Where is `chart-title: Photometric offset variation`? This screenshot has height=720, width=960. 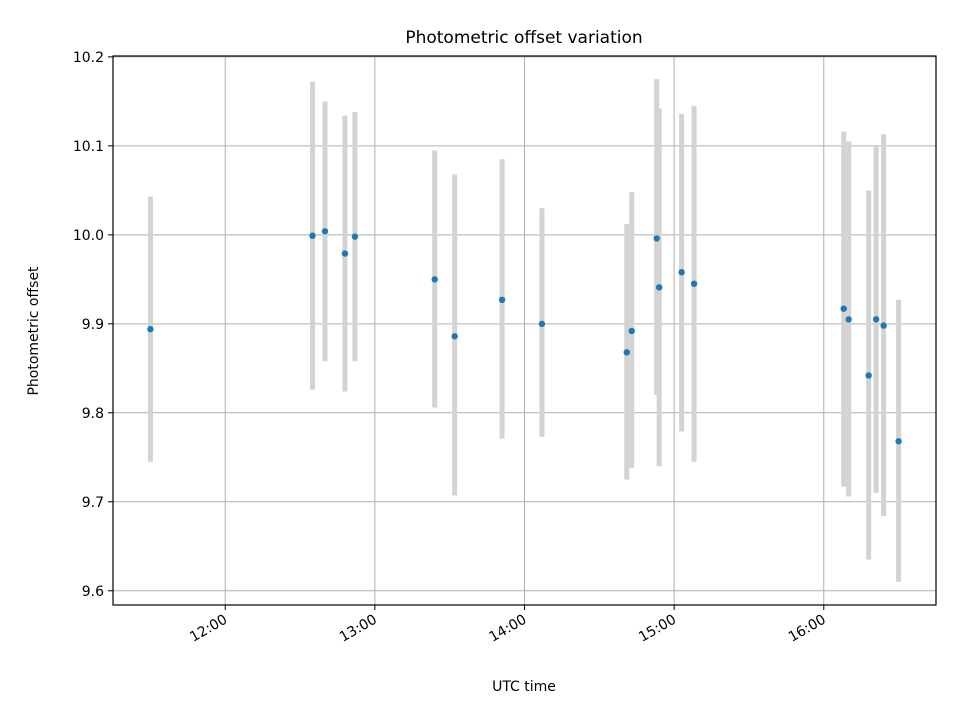 chart-title: Photometric offset variation is located at coordinates (523, 38).